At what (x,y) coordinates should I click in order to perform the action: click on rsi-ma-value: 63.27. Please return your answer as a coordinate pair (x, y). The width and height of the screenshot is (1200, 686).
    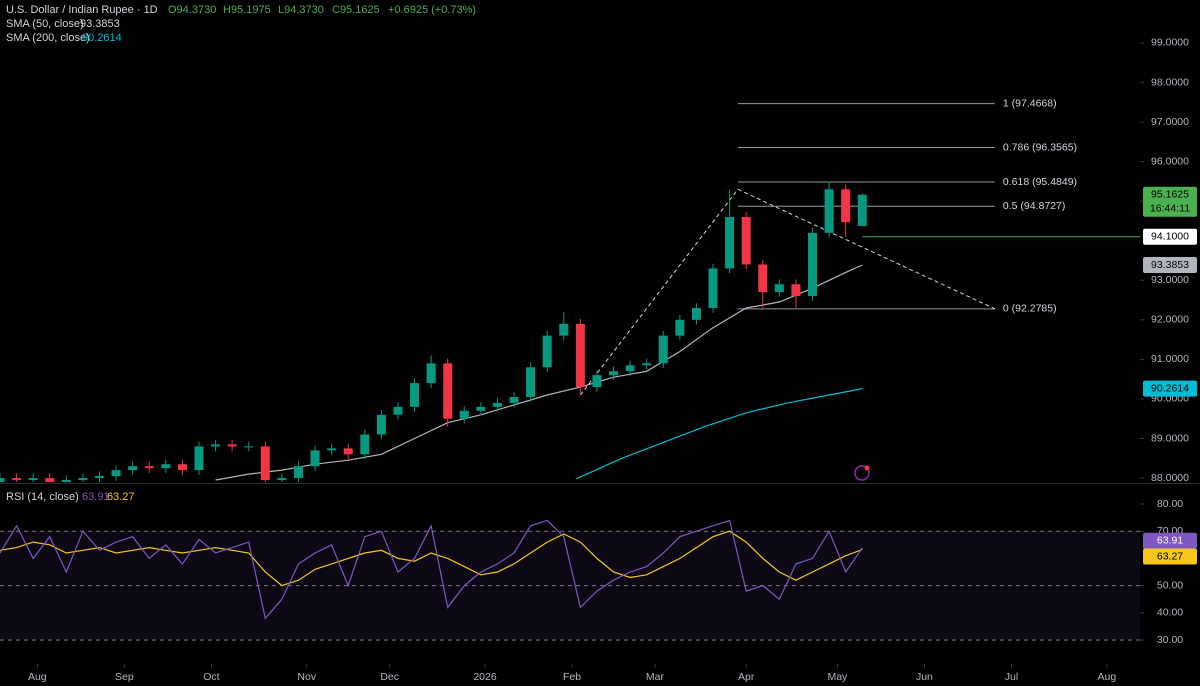
    Looking at the image, I should click on (121, 497).